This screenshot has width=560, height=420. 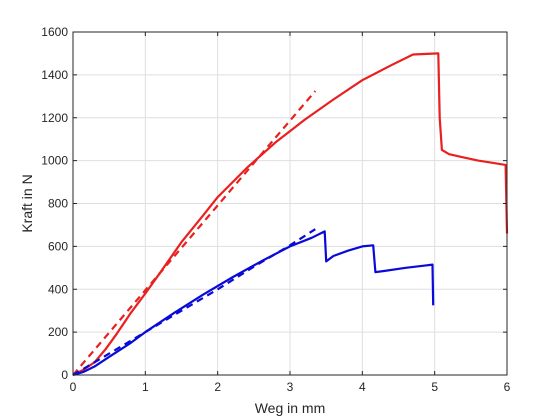 What do you see at coordinates (64, 375) in the screenshot?
I see `y-tick-label: 0` at bounding box center [64, 375].